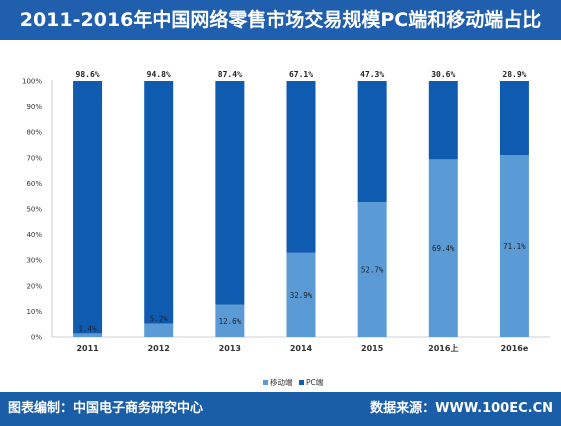 Image resolution: width=561 pixels, height=426 pixels. Describe the element at coordinates (315, 382) in the screenshot. I see `legend-label-pc: PC端` at that location.